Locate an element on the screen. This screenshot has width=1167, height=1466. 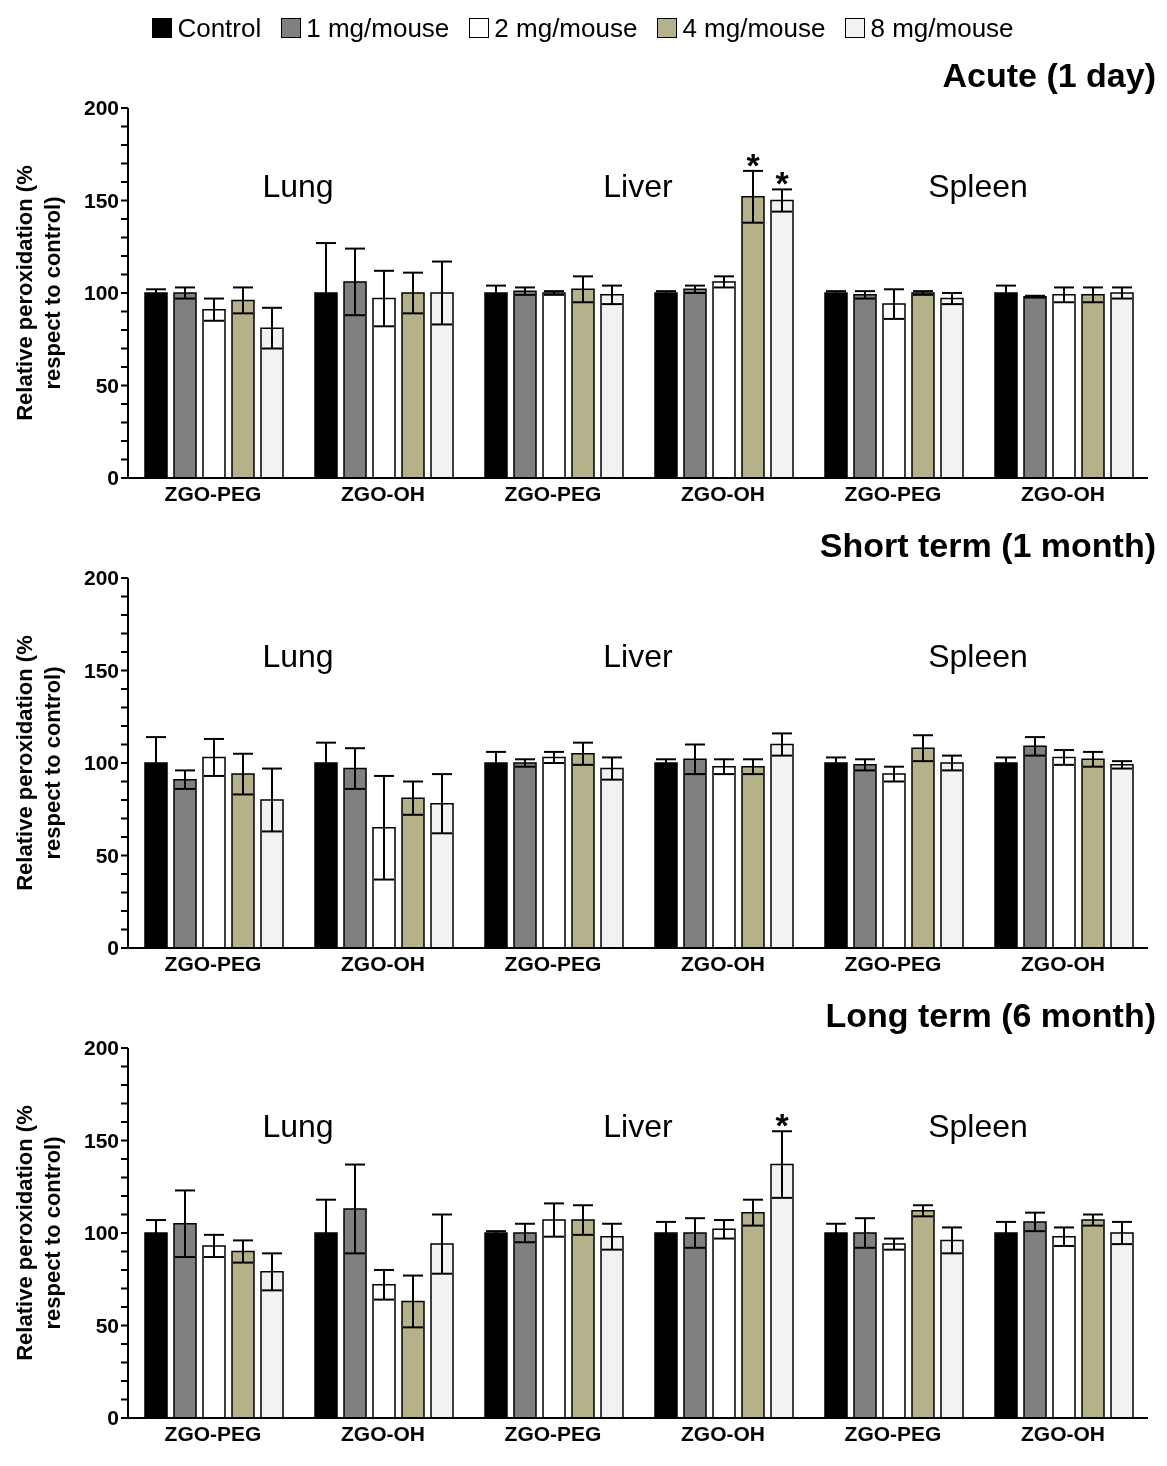
chart-title: Short term (1 month) is located at coordinates (987, 545).